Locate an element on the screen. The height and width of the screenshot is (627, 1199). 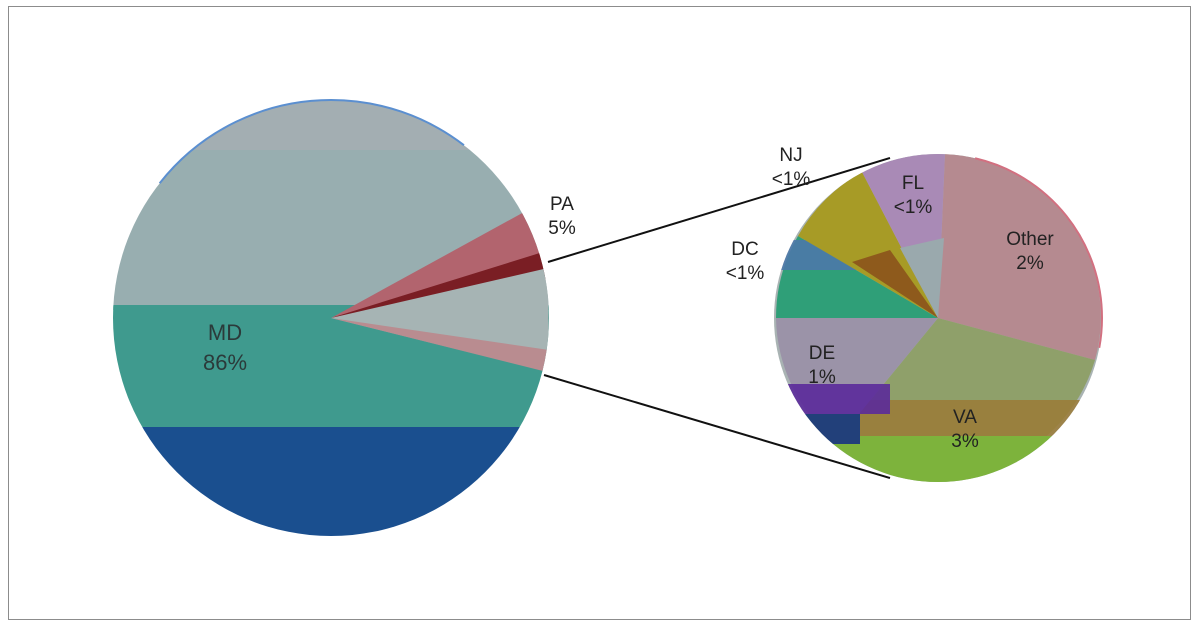
pie-slice-other is located at coordinates (1019, 257).